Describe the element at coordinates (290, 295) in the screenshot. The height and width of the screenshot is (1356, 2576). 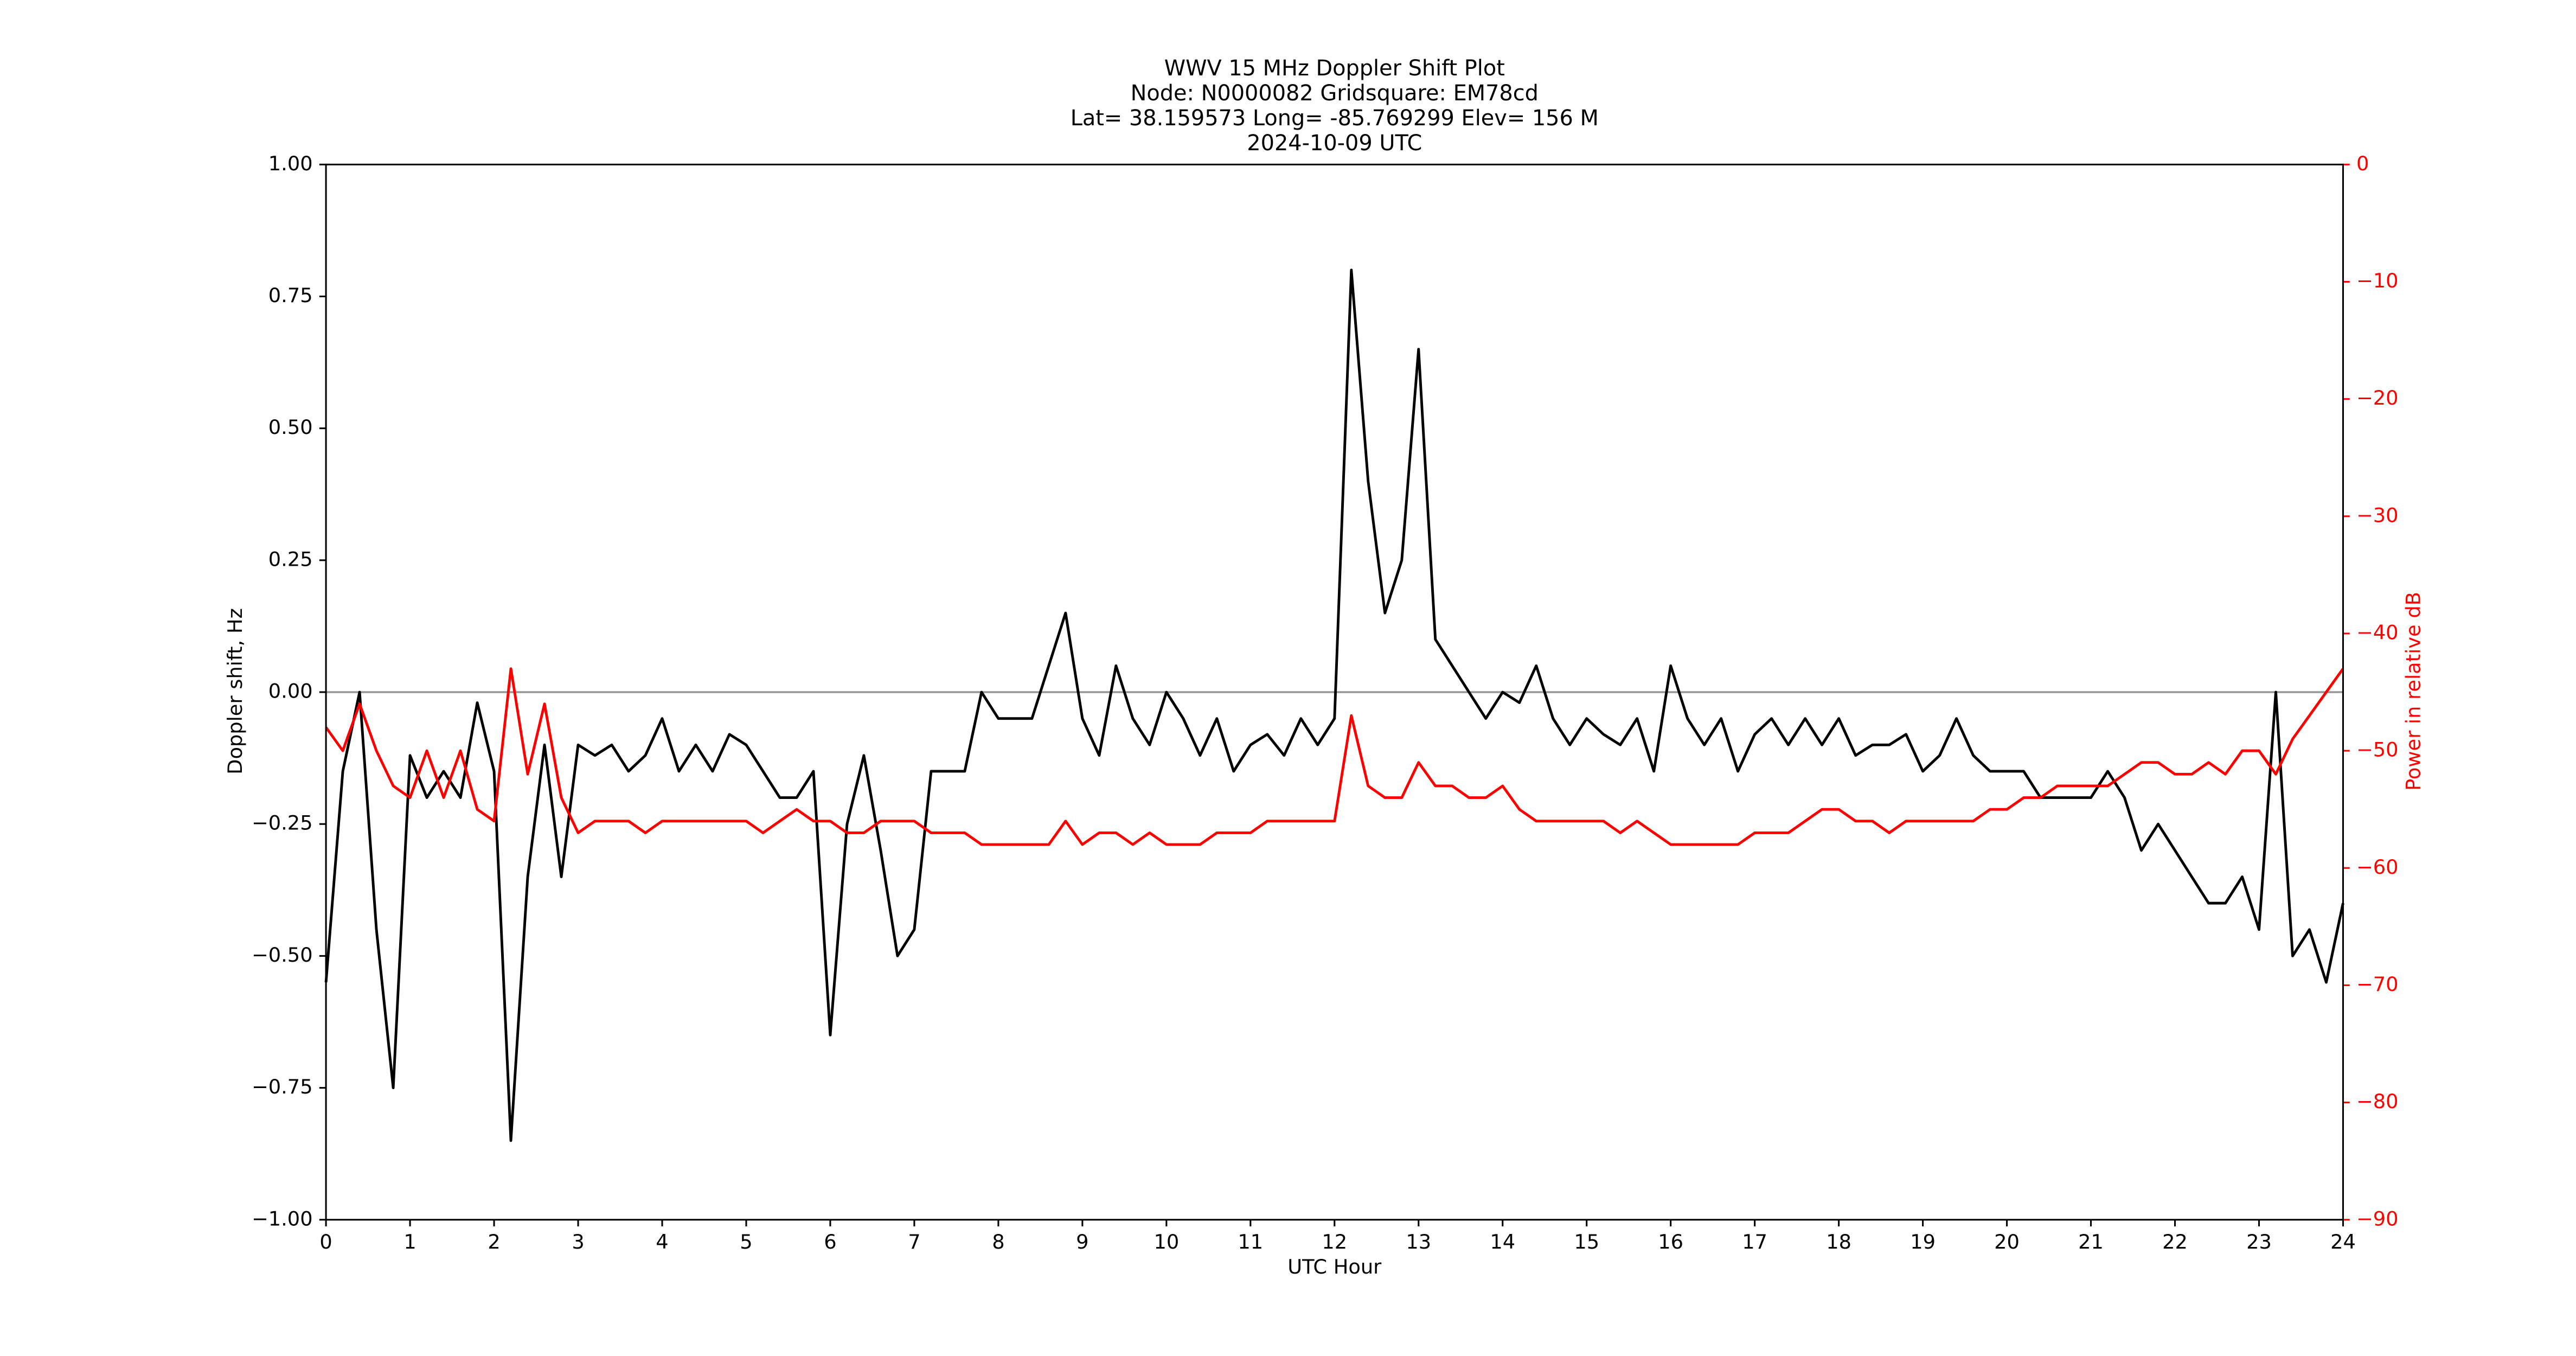
I see `y-tick-label: 0.75` at that location.